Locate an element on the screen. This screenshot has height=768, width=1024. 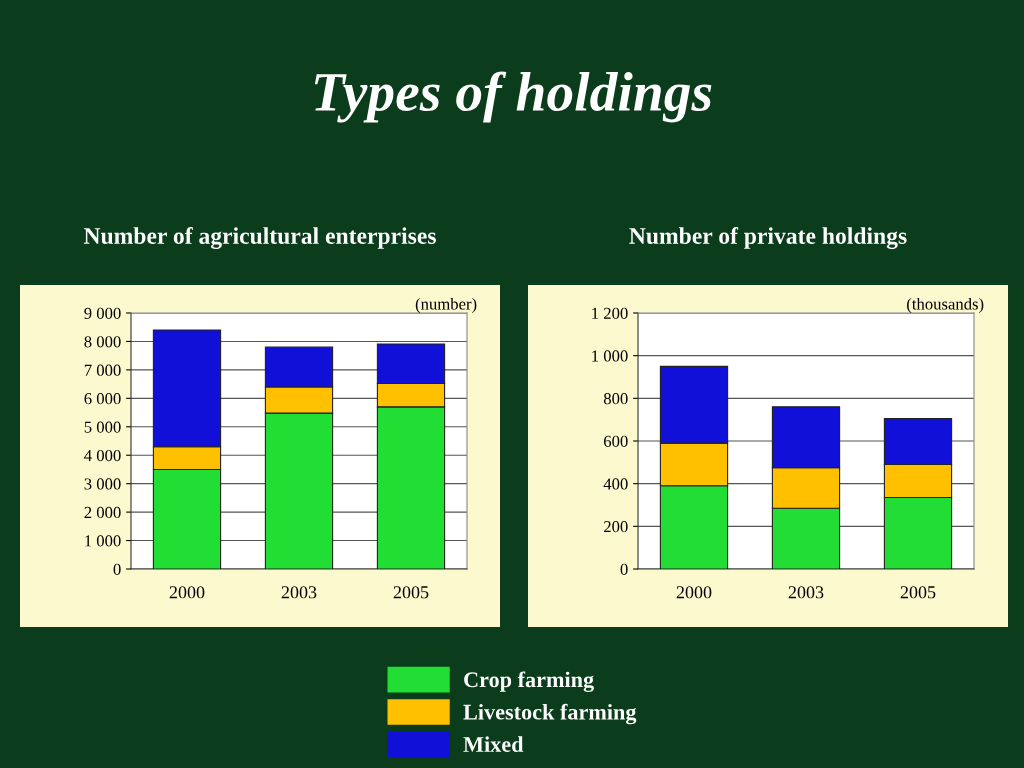
y-tick-label: 6 000 is located at coordinates (102, 399).